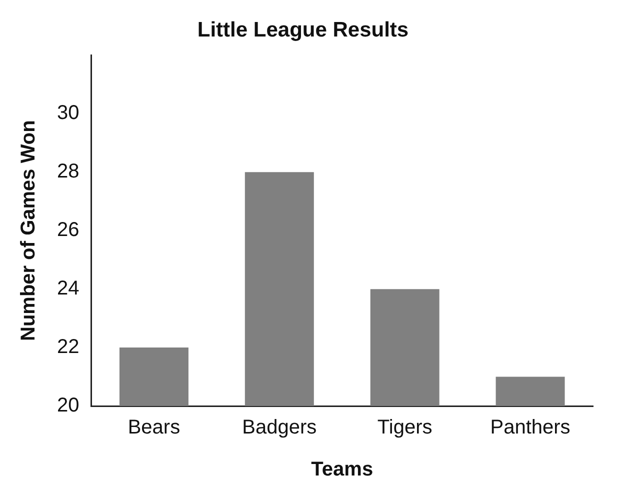 The image size is (621, 494). Describe the element at coordinates (342, 469) in the screenshot. I see `x-axis-title: Teams` at that location.